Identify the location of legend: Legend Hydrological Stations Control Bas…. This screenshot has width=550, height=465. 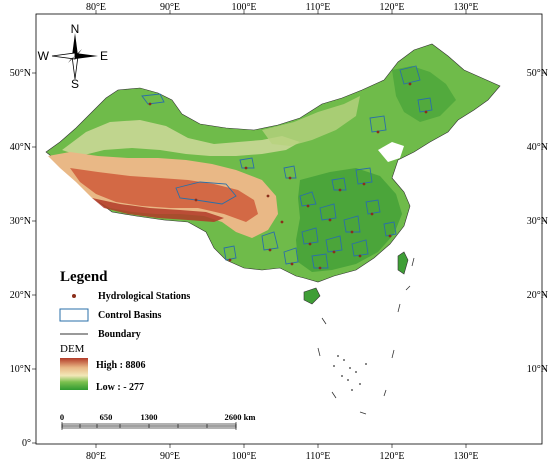
(124, 331).